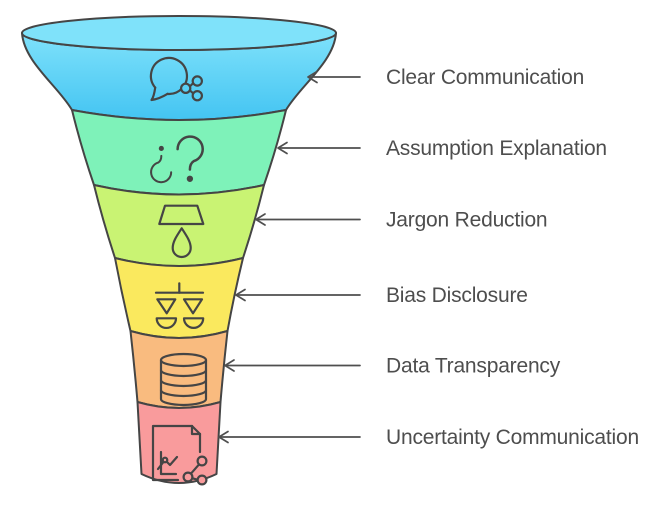  I want to click on funnel-segment-bias-disclosure, so click(179, 298).